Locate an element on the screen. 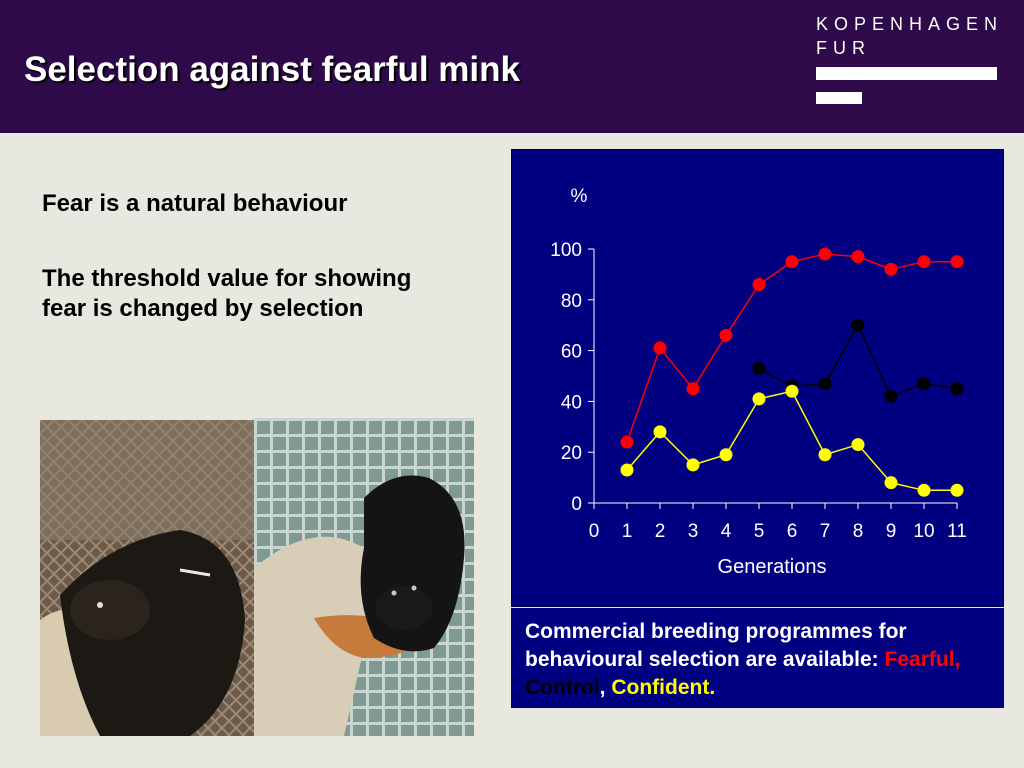 The image size is (1024, 768). x-tick-label: 5 is located at coordinates (759, 531).